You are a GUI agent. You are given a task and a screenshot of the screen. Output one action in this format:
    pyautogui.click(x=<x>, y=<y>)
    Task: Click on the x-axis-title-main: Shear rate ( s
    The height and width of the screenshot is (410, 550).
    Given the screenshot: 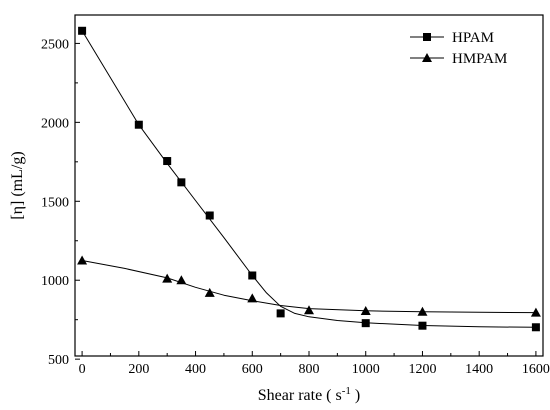 What is the action you would take?
    pyautogui.click(x=300, y=395)
    